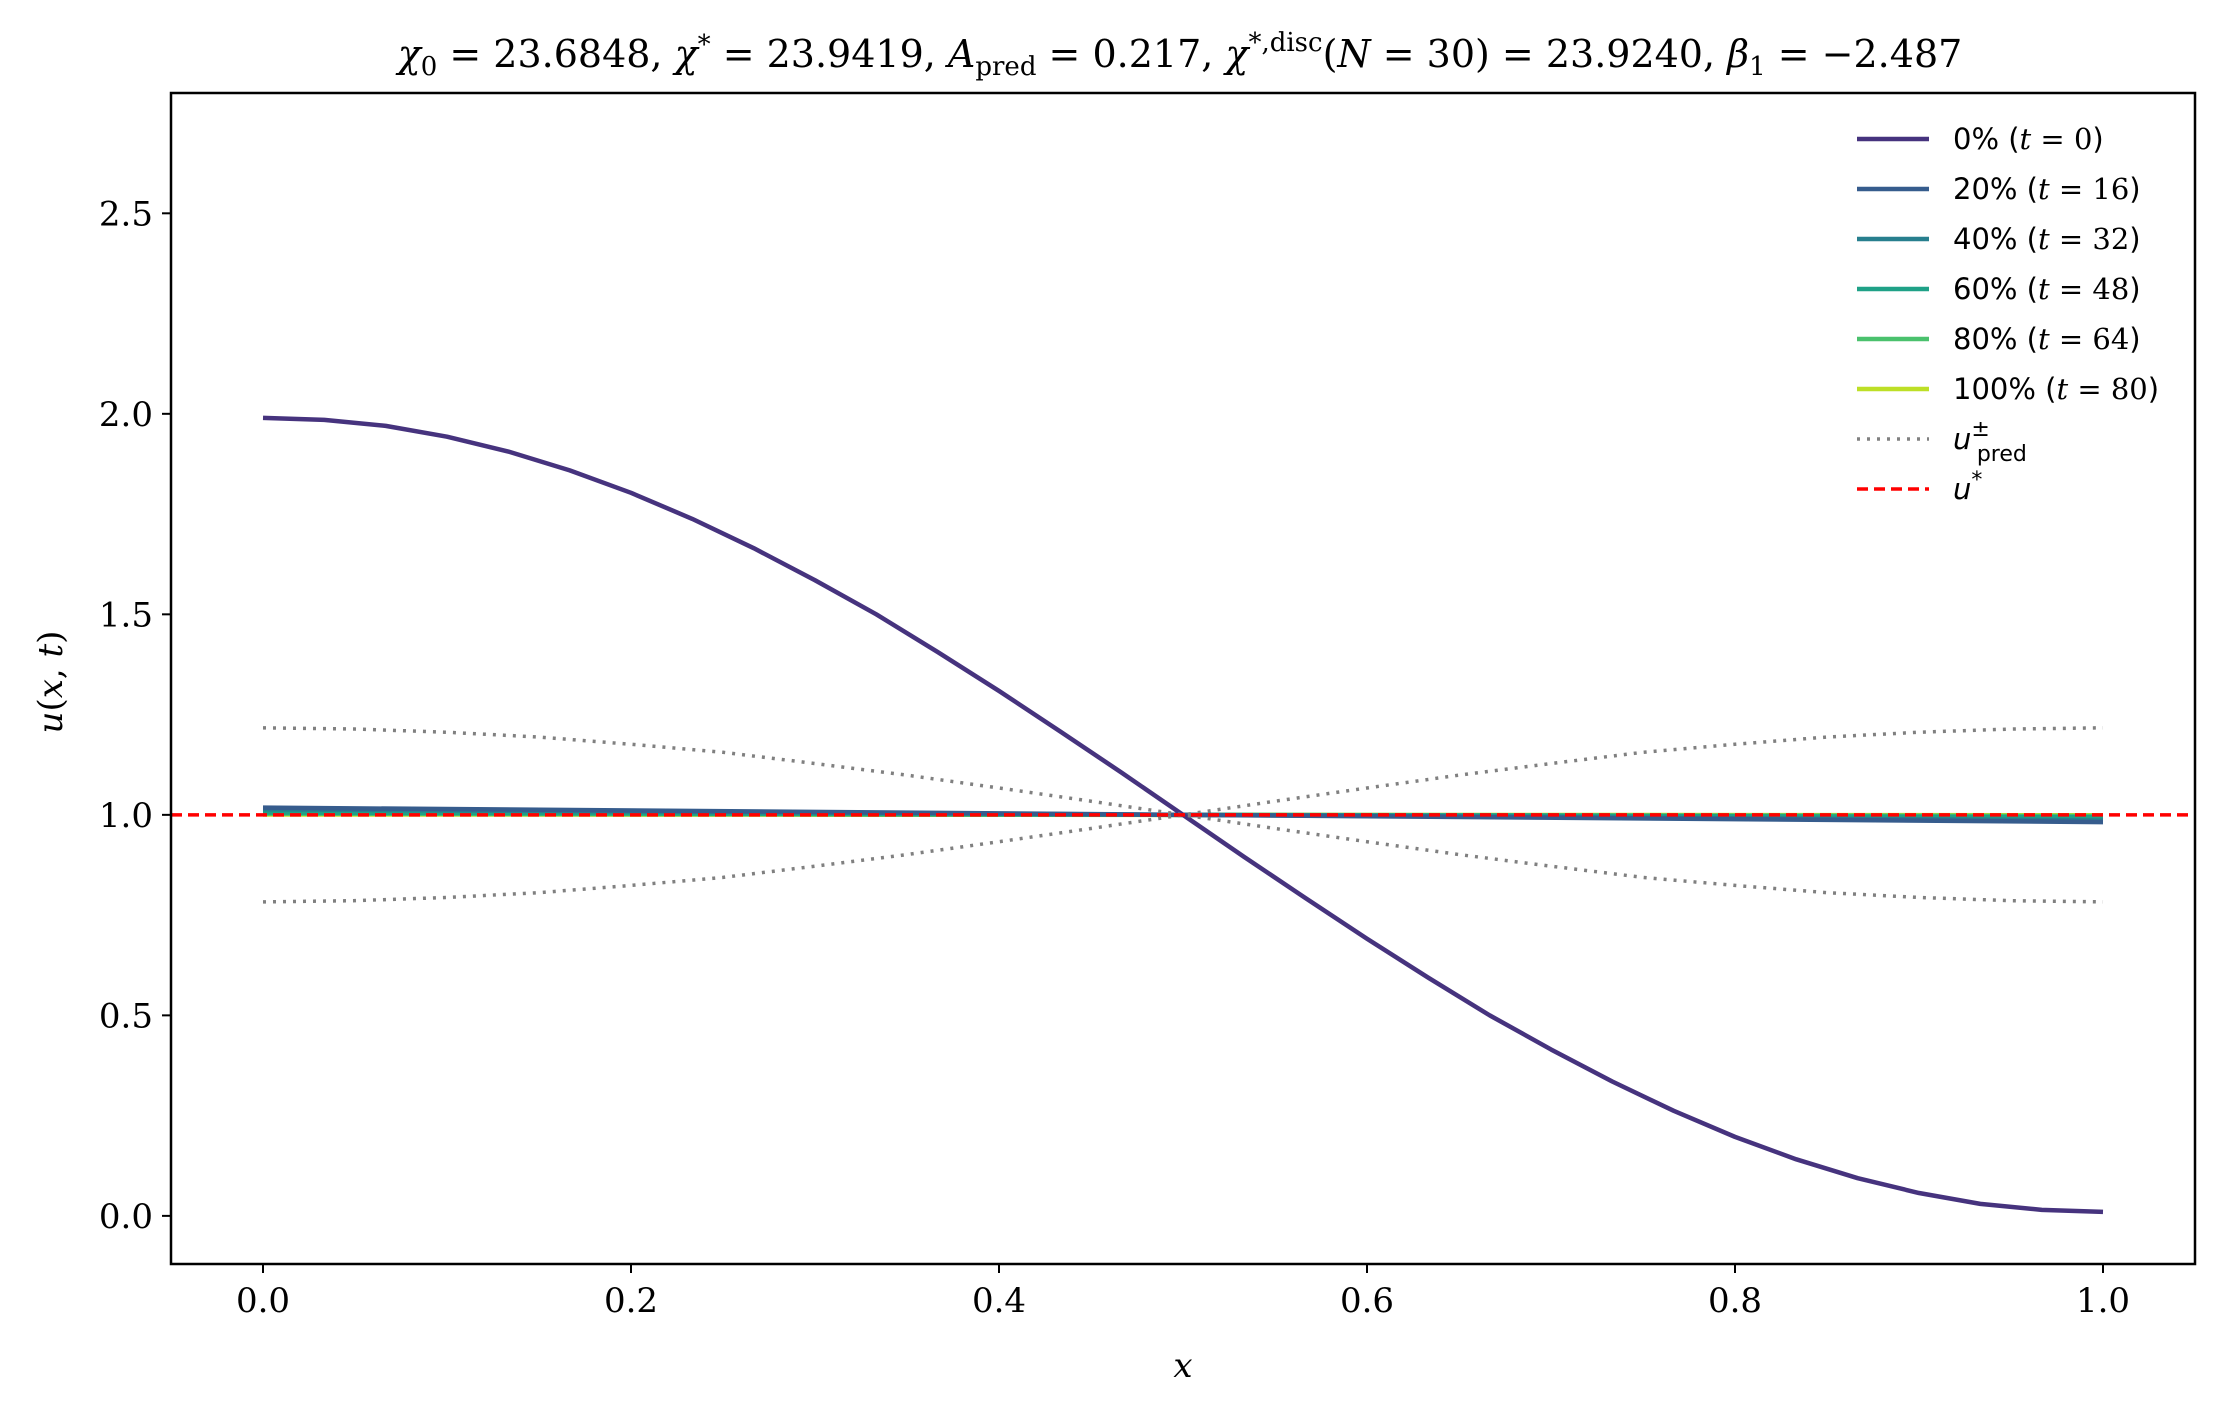  Describe the element at coordinates (999, 1301) in the screenshot. I see `x-tick-label: 0.4` at that location.